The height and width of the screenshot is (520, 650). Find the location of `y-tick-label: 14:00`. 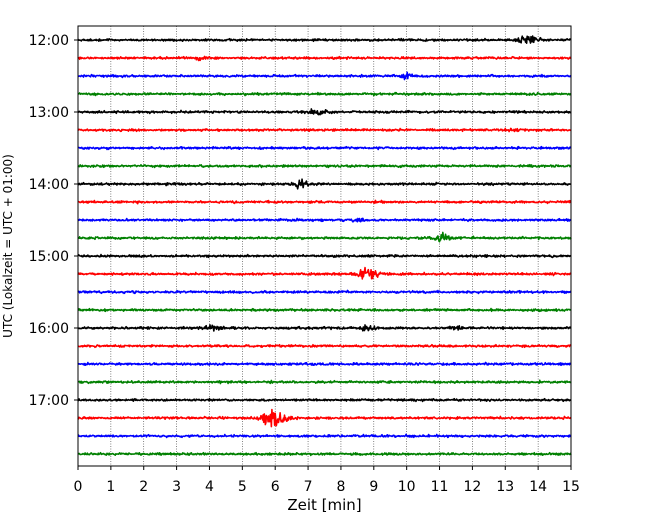

y-tick-label: 14:00 is located at coordinates (49, 185).